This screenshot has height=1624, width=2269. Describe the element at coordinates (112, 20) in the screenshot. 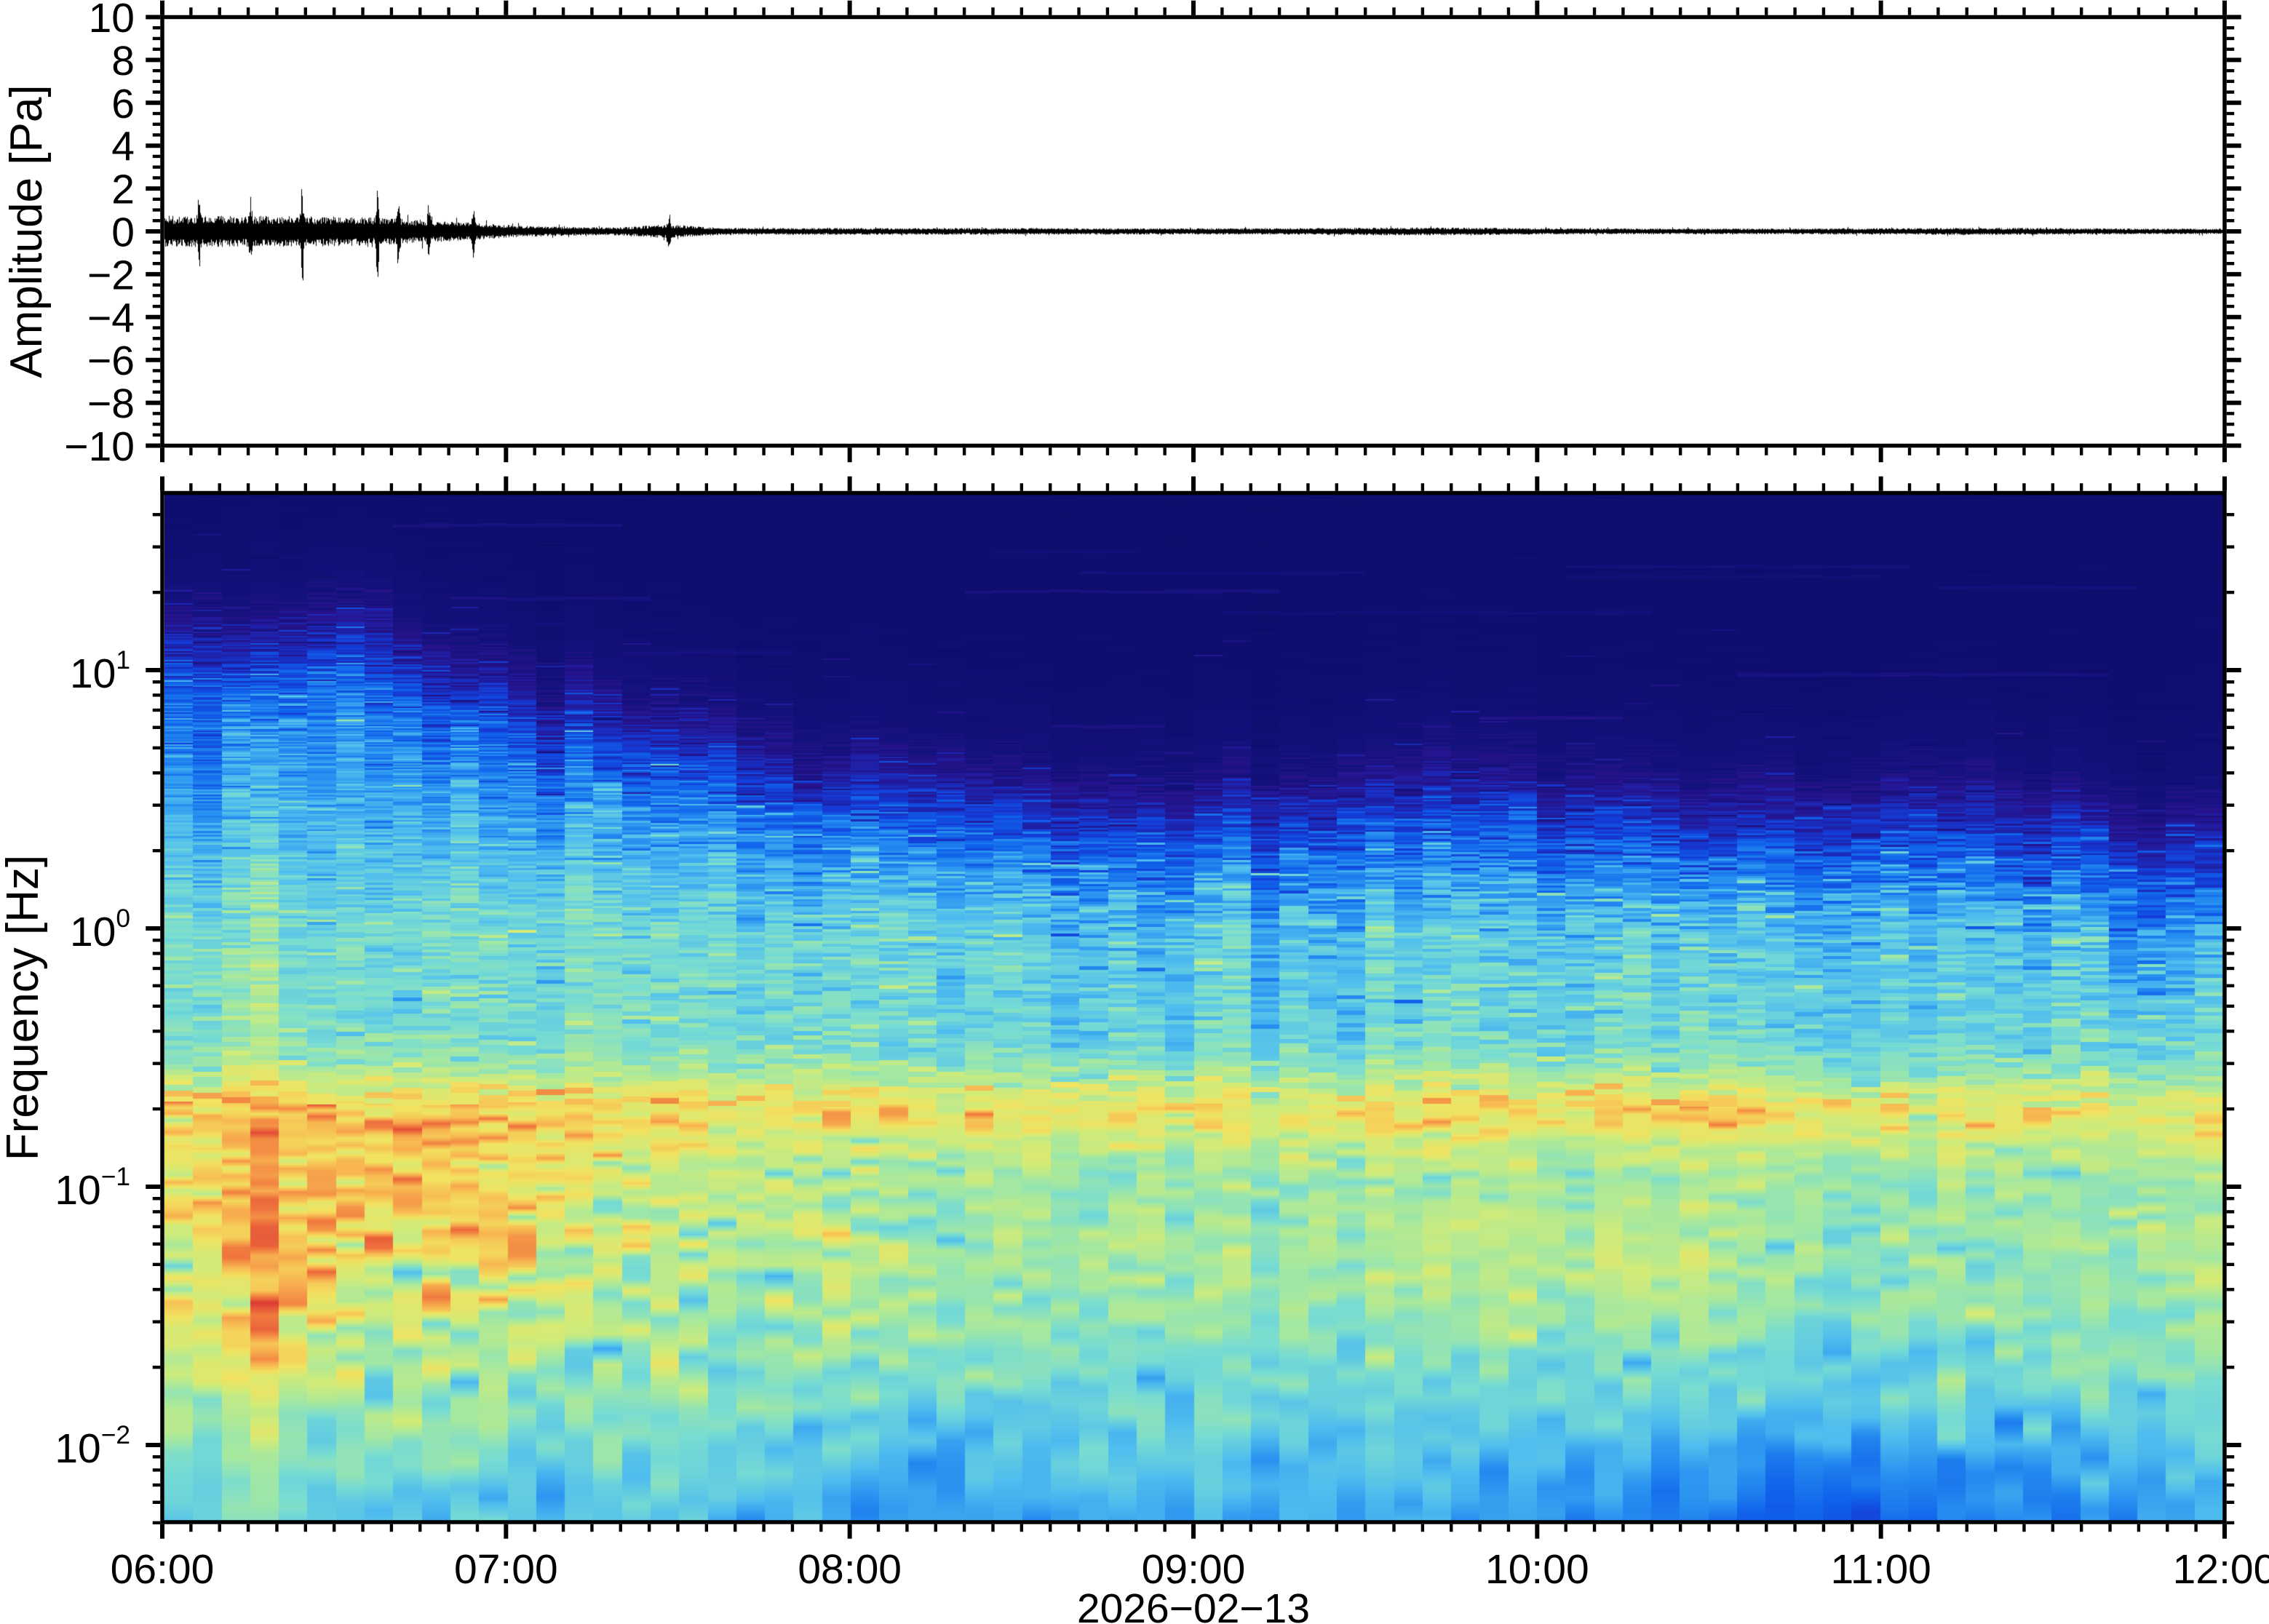

I see `svg-text: 10` at that location.